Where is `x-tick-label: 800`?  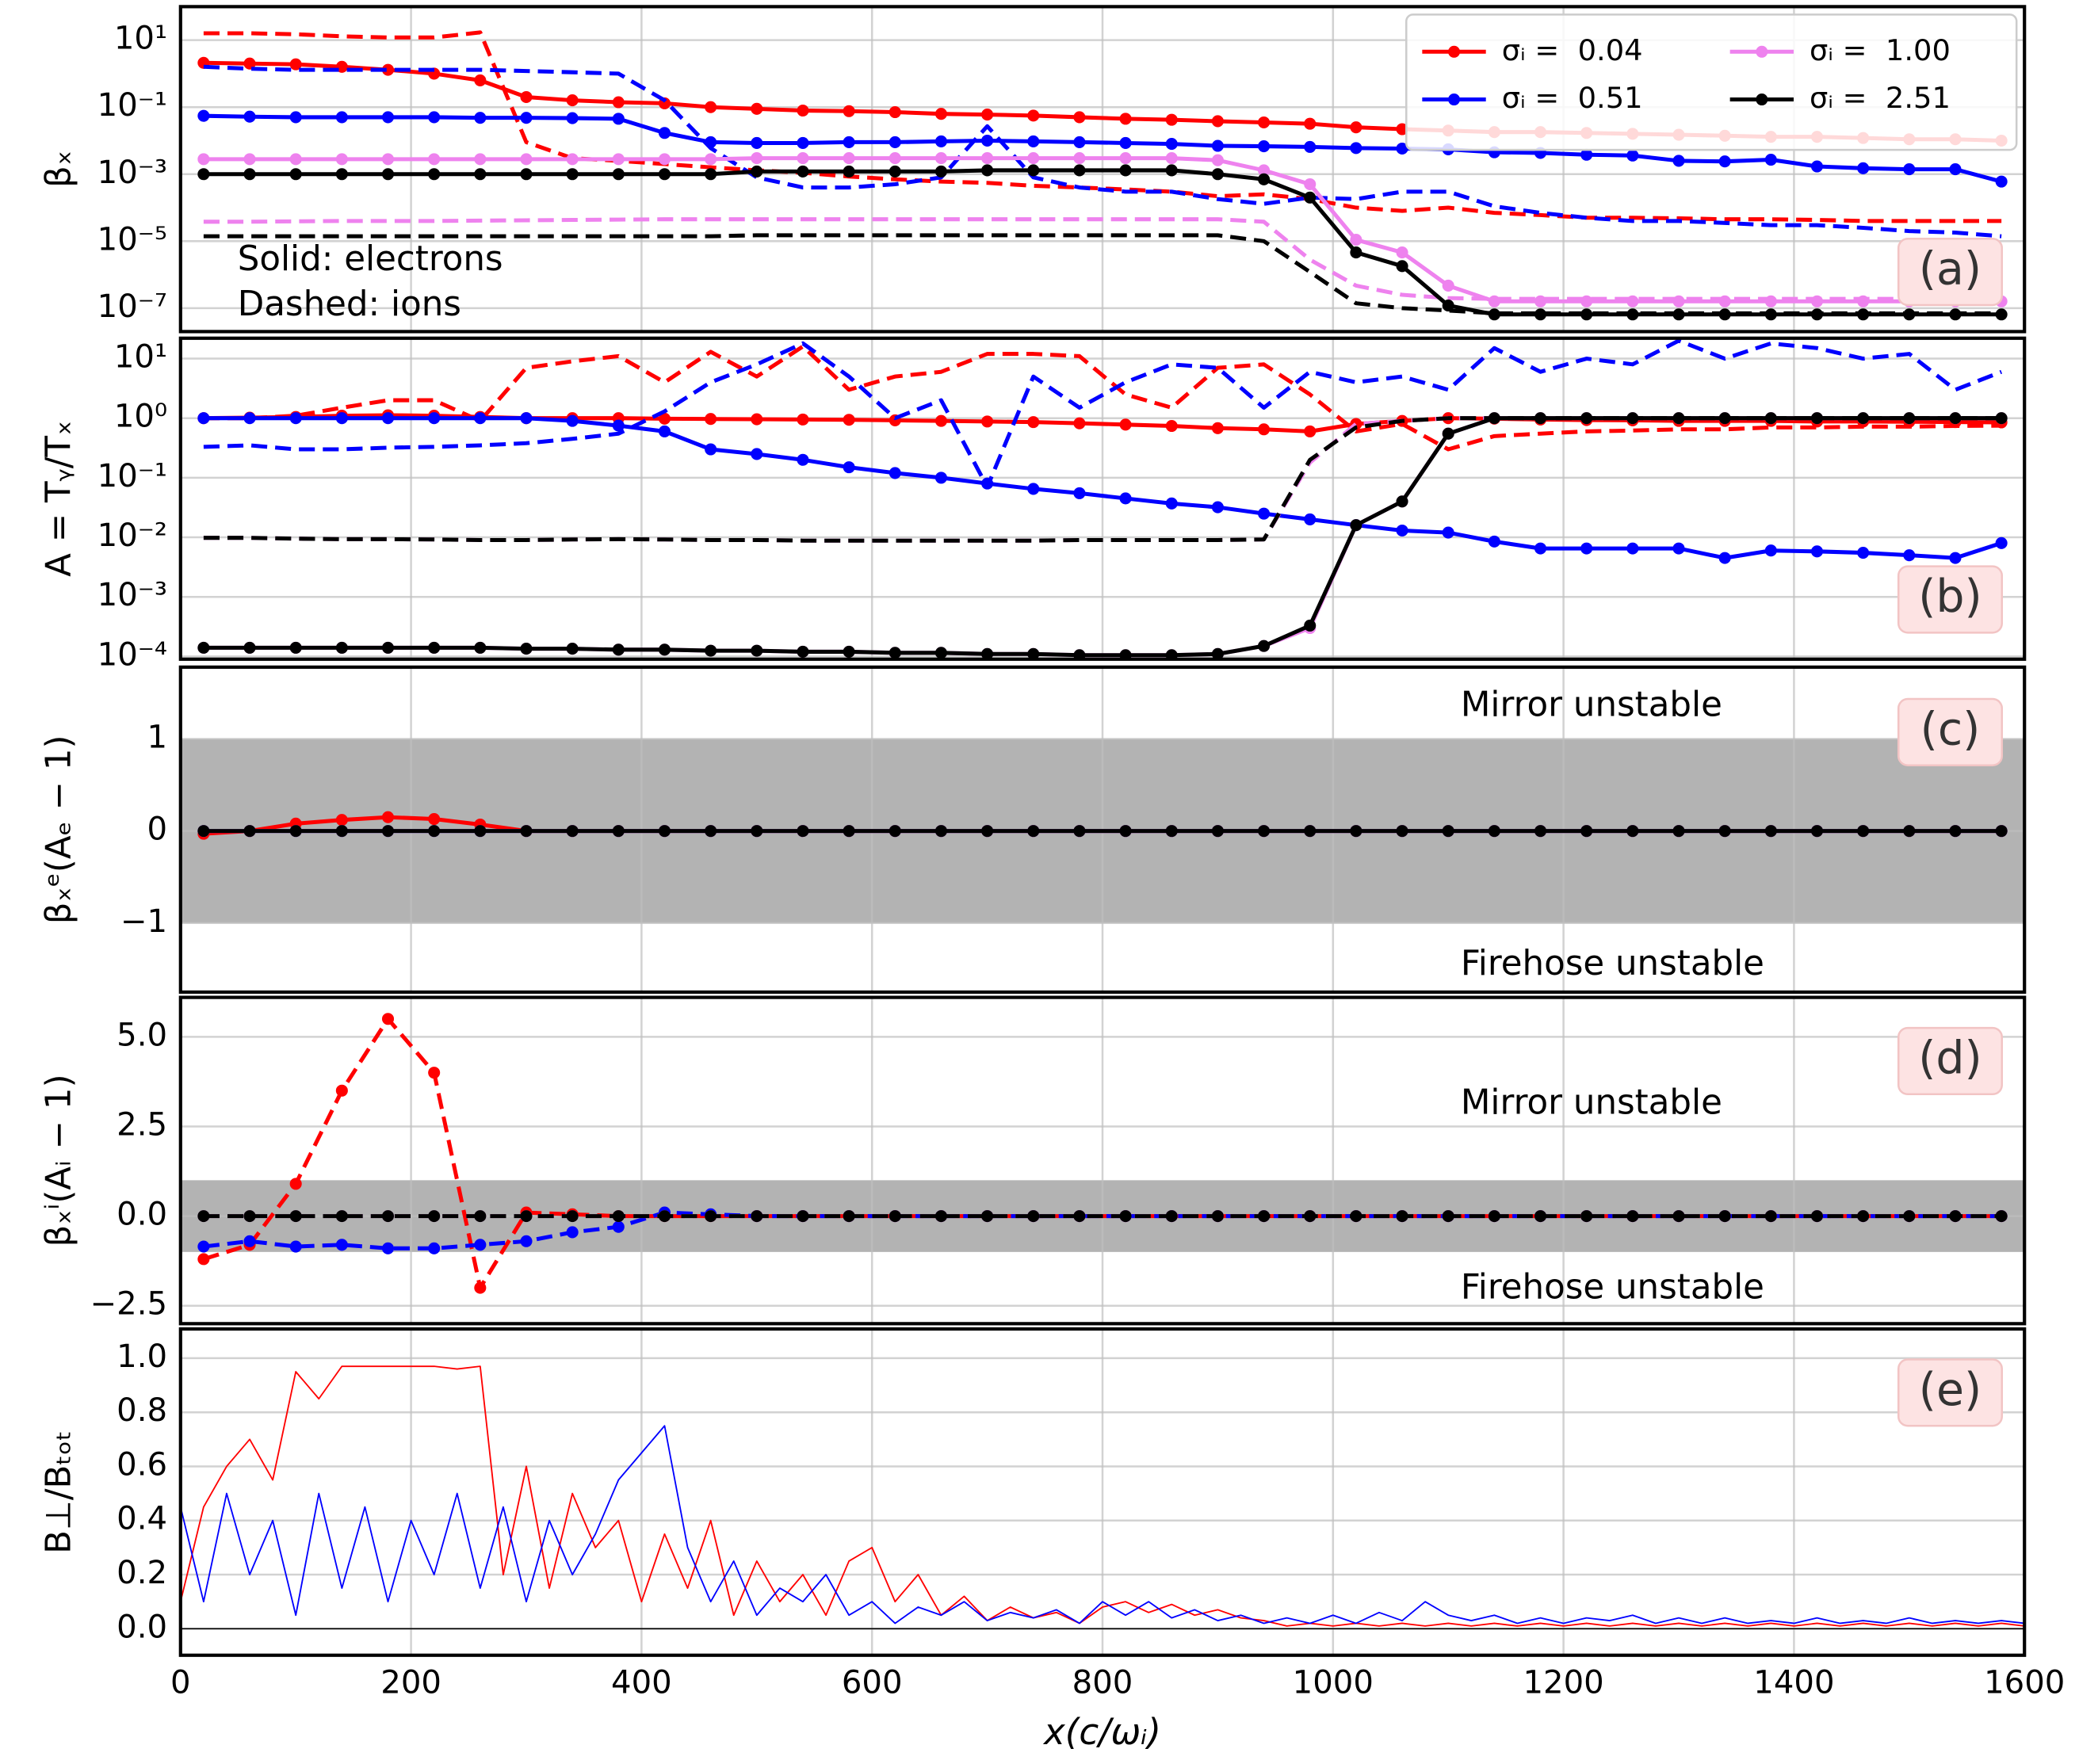 x-tick-label: 800 is located at coordinates (1102, 1683).